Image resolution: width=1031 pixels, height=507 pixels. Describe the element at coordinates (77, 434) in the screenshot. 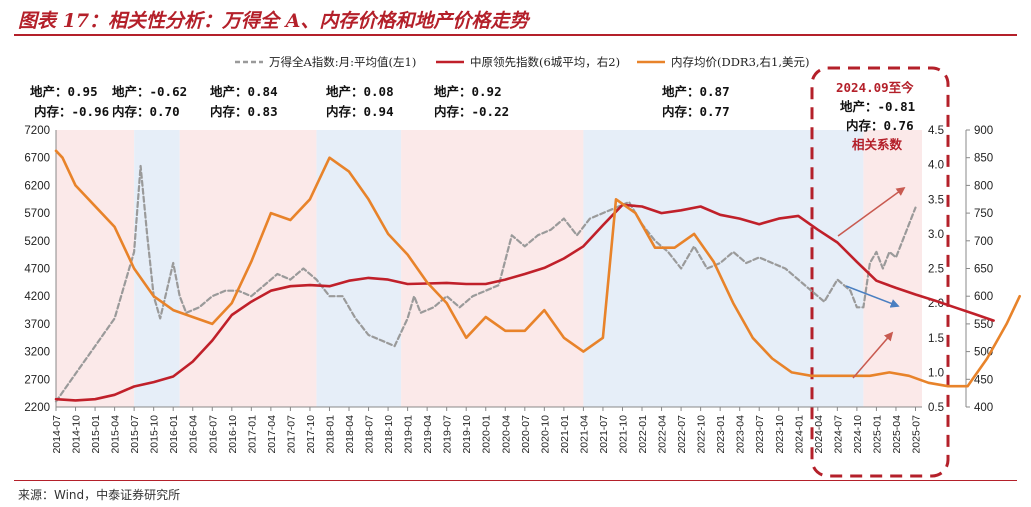

I see `x-tick-label: 2014-10` at that location.